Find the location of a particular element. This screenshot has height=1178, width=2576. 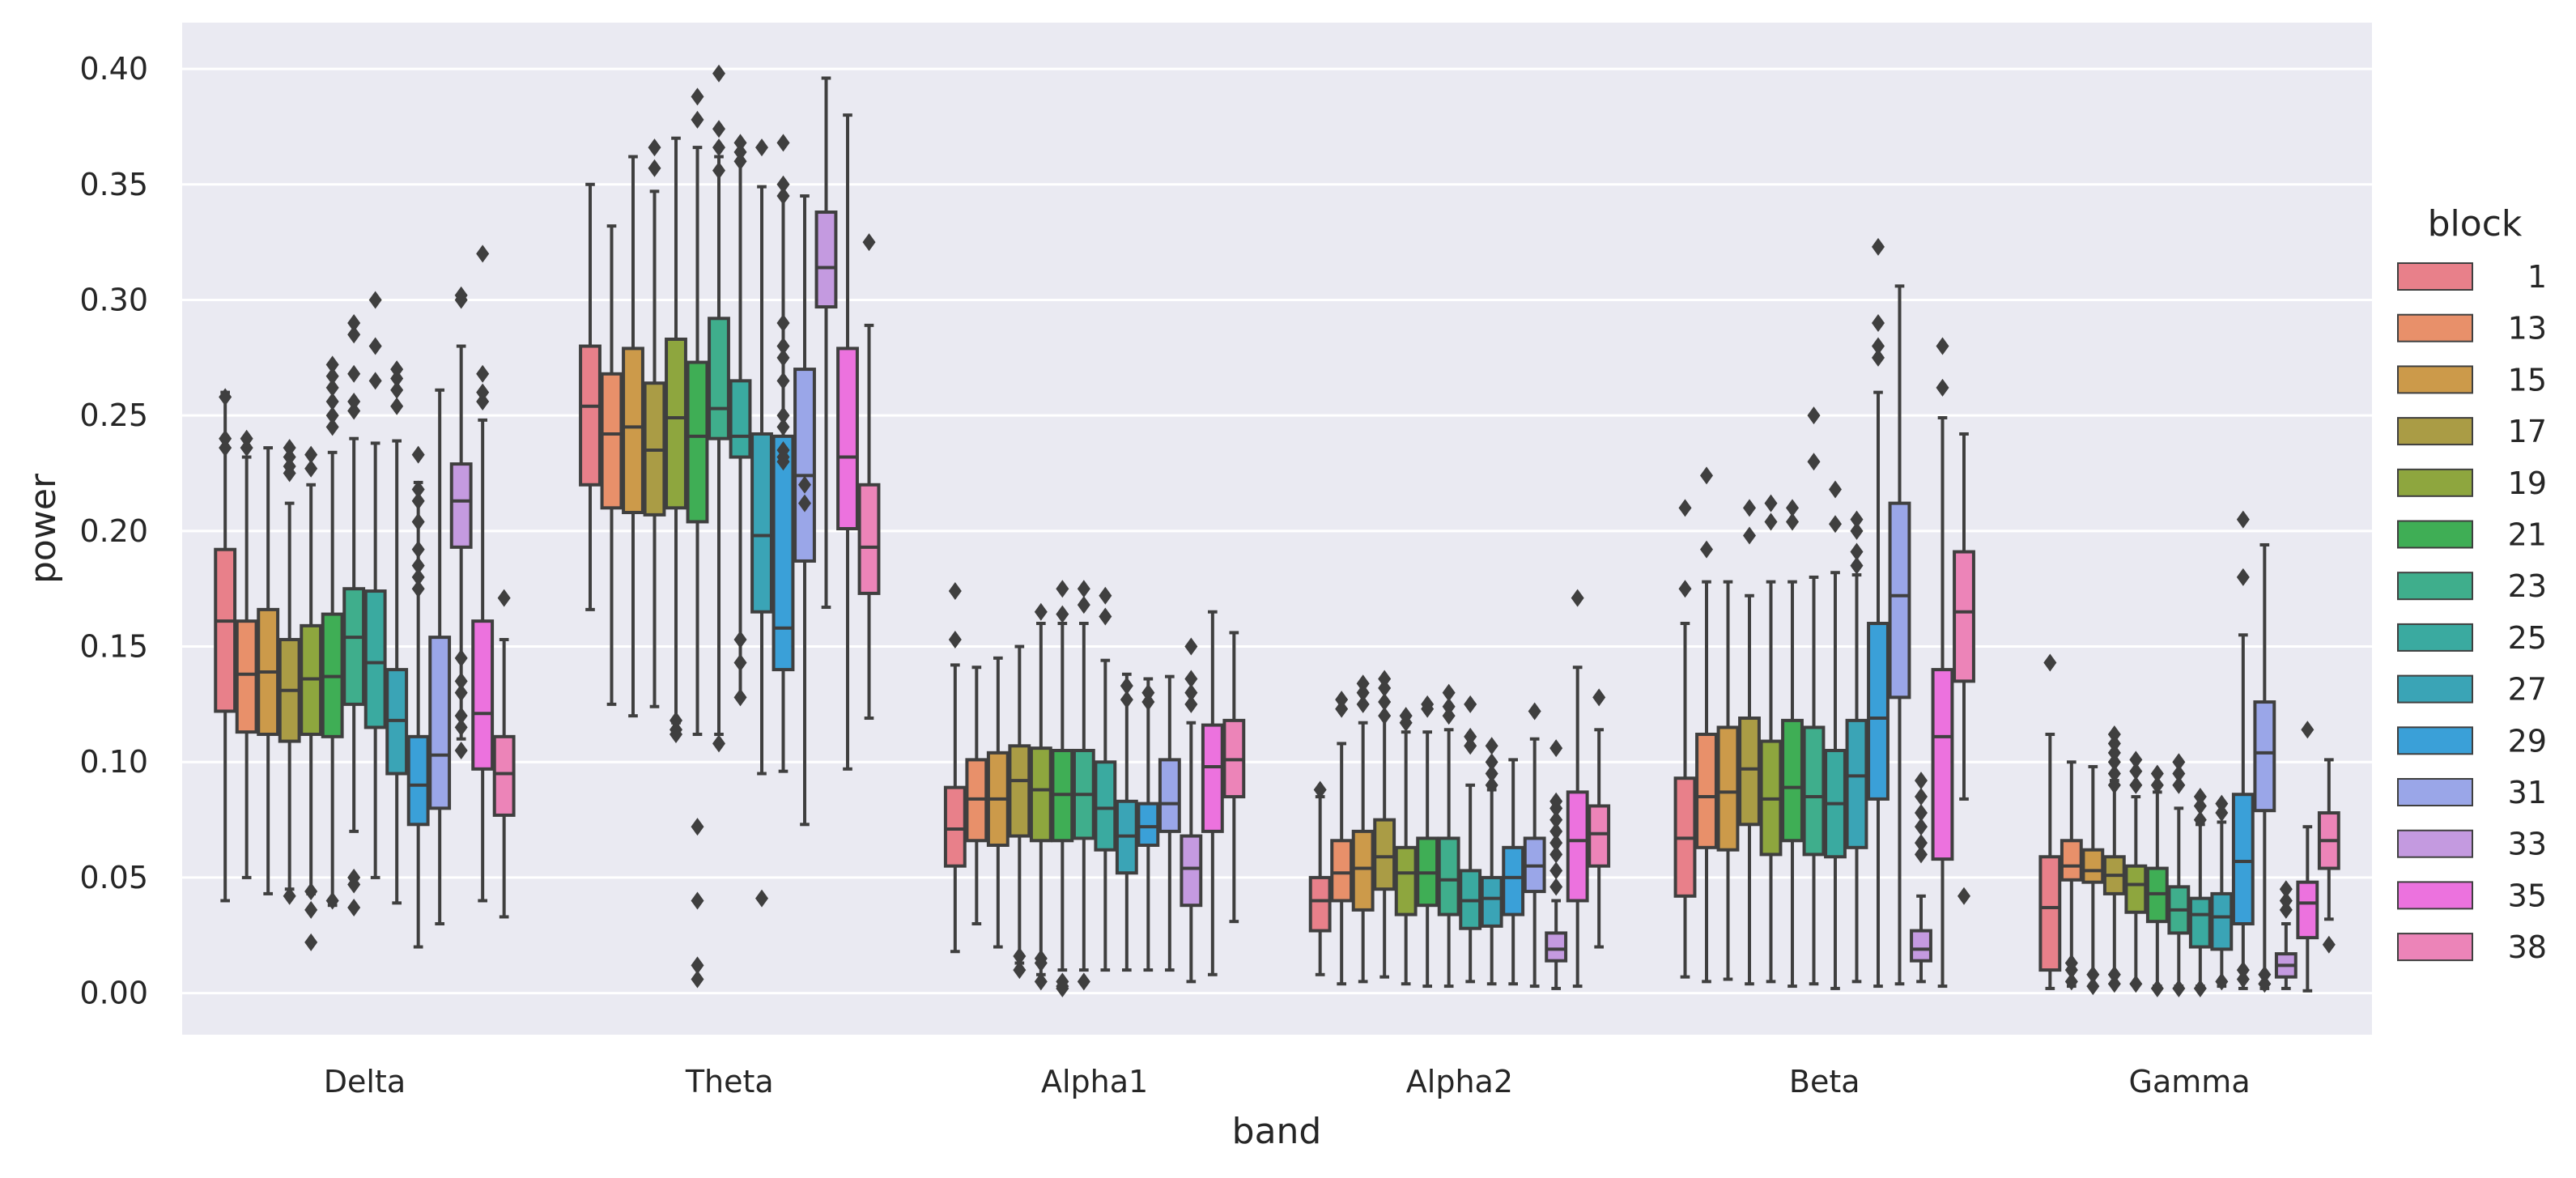

legend-entry-label: 31 is located at coordinates (2527, 792).